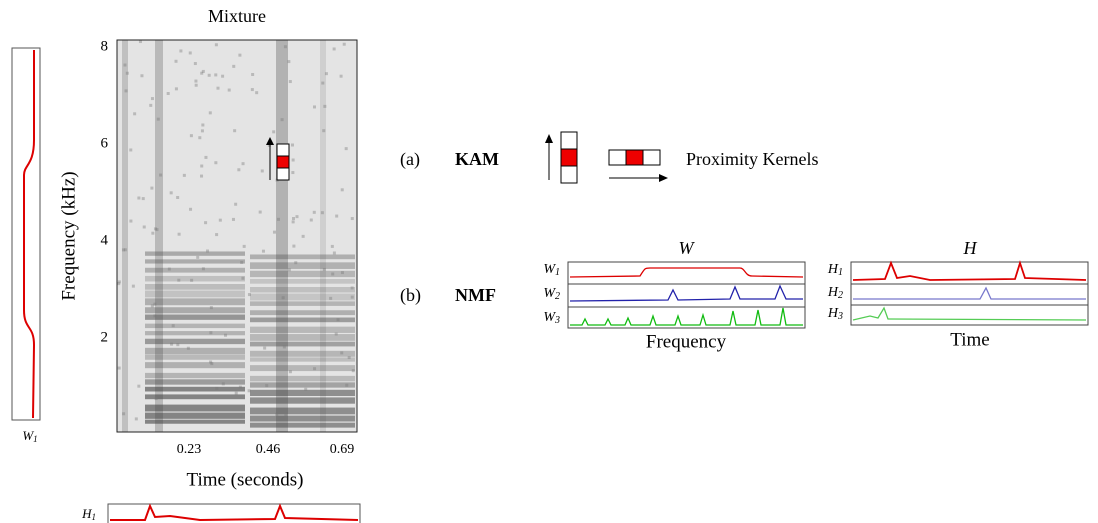 The width and height of the screenshot is (1098, 523). What do you see at coordinates (105, 46) in the screenshot?
I see `y-tick-label: 8` at bounding box center [105, 46].